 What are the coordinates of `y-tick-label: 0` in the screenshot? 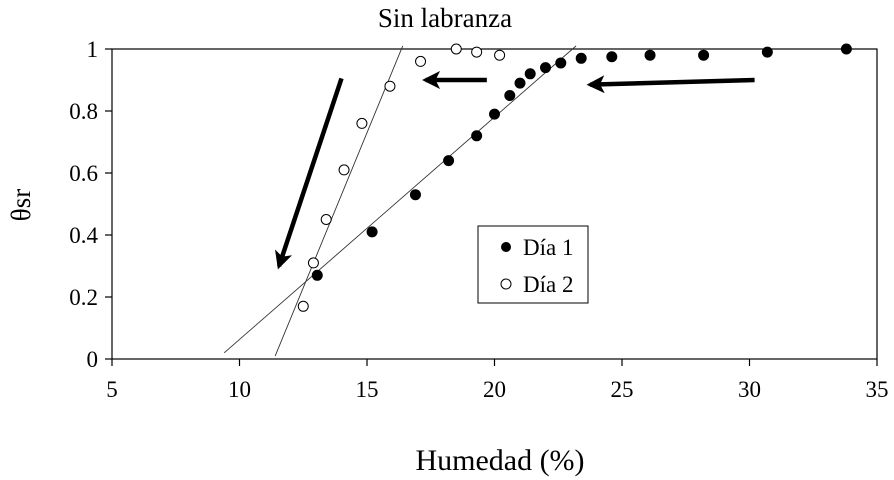 It's located at (93, 359).